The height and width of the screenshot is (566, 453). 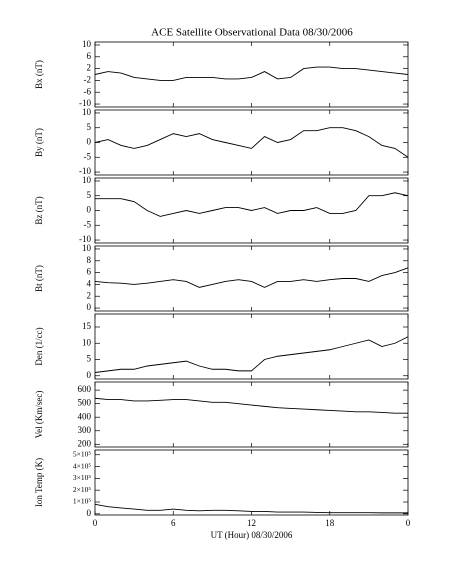 What do you see at coordinates (82, 477) in the screenshot?
I see `y-tick-label: 3×10⁵` at bounding box center [82, 477].